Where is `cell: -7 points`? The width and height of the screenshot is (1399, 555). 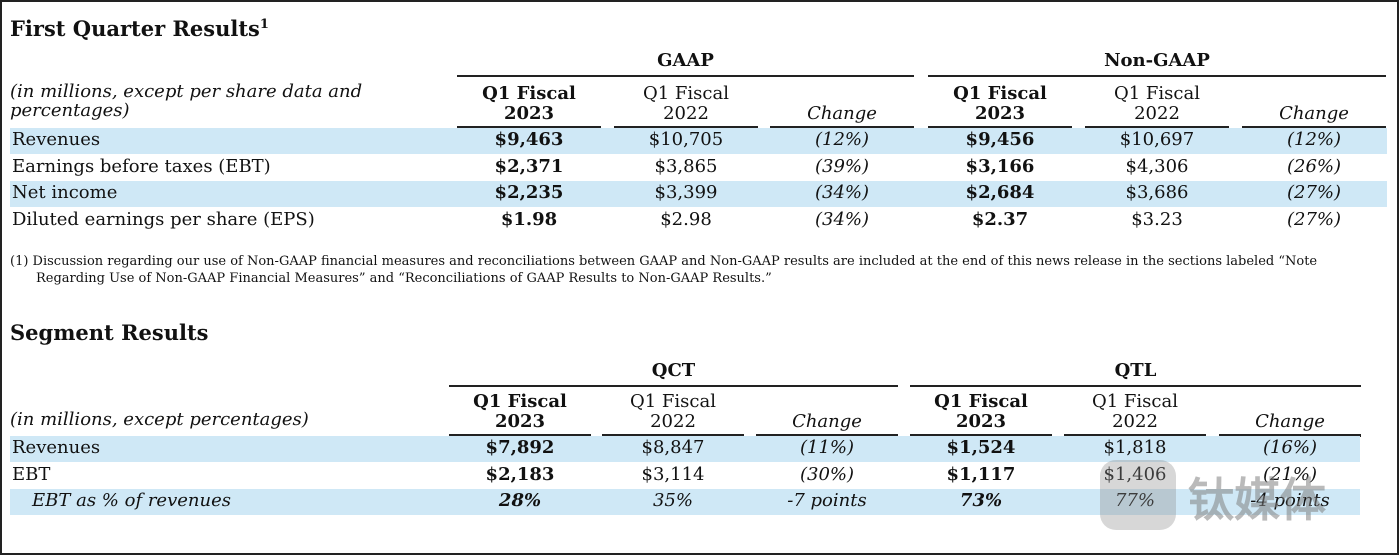
cell: -7 points is located at coordinates (827, 500).